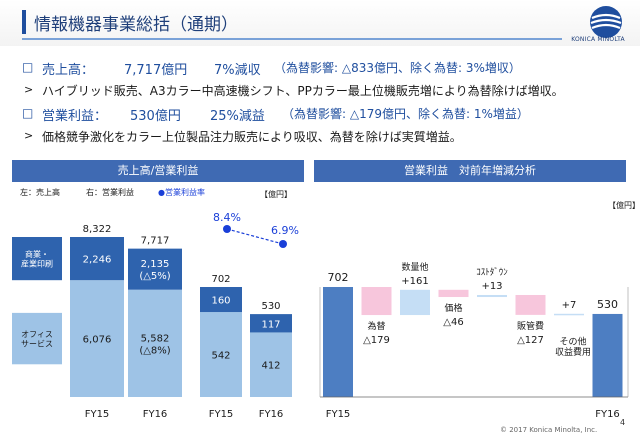  Describe the element at coordinates (376, 326) in the screenshot. I see `waterfall-step-label: 為替` at that location.